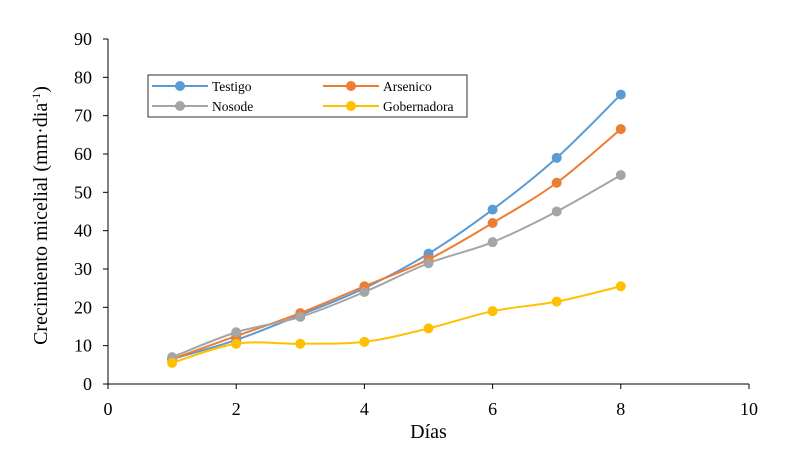 The image size is (800, 451). Describe the element at coordinates (431, 401) in the screenshot. I see `x-ticks: 0 2 4 6 8 10` at that location.